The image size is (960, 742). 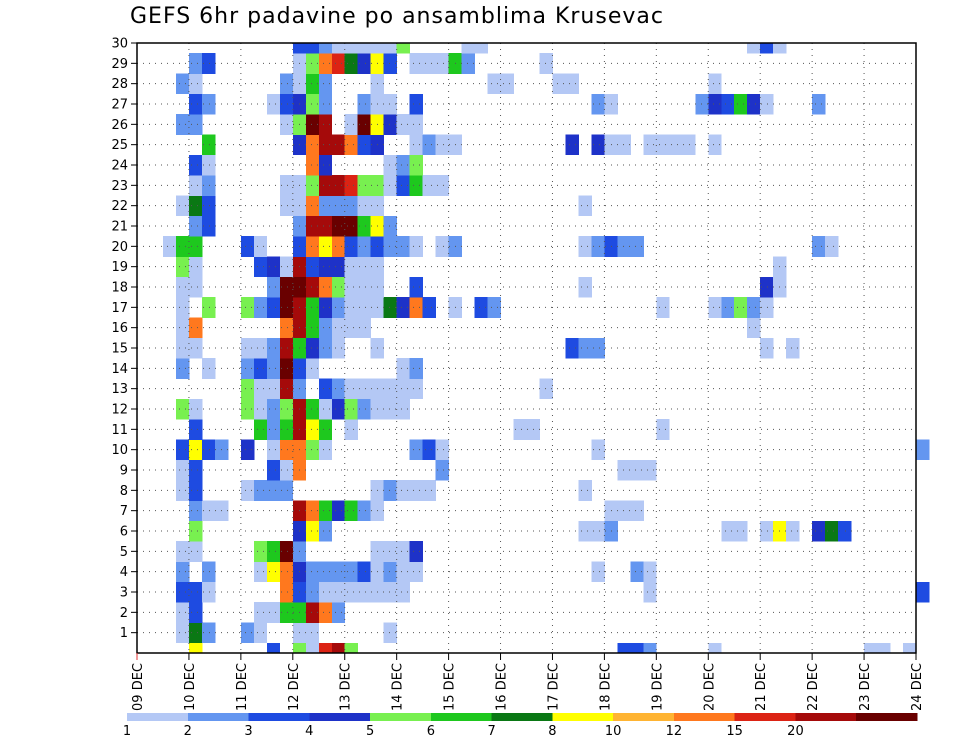 What do you see at coordinates (119, 410) in the screenshot?
I see `y-tick-label: 12` at bounding box center [119, 410].